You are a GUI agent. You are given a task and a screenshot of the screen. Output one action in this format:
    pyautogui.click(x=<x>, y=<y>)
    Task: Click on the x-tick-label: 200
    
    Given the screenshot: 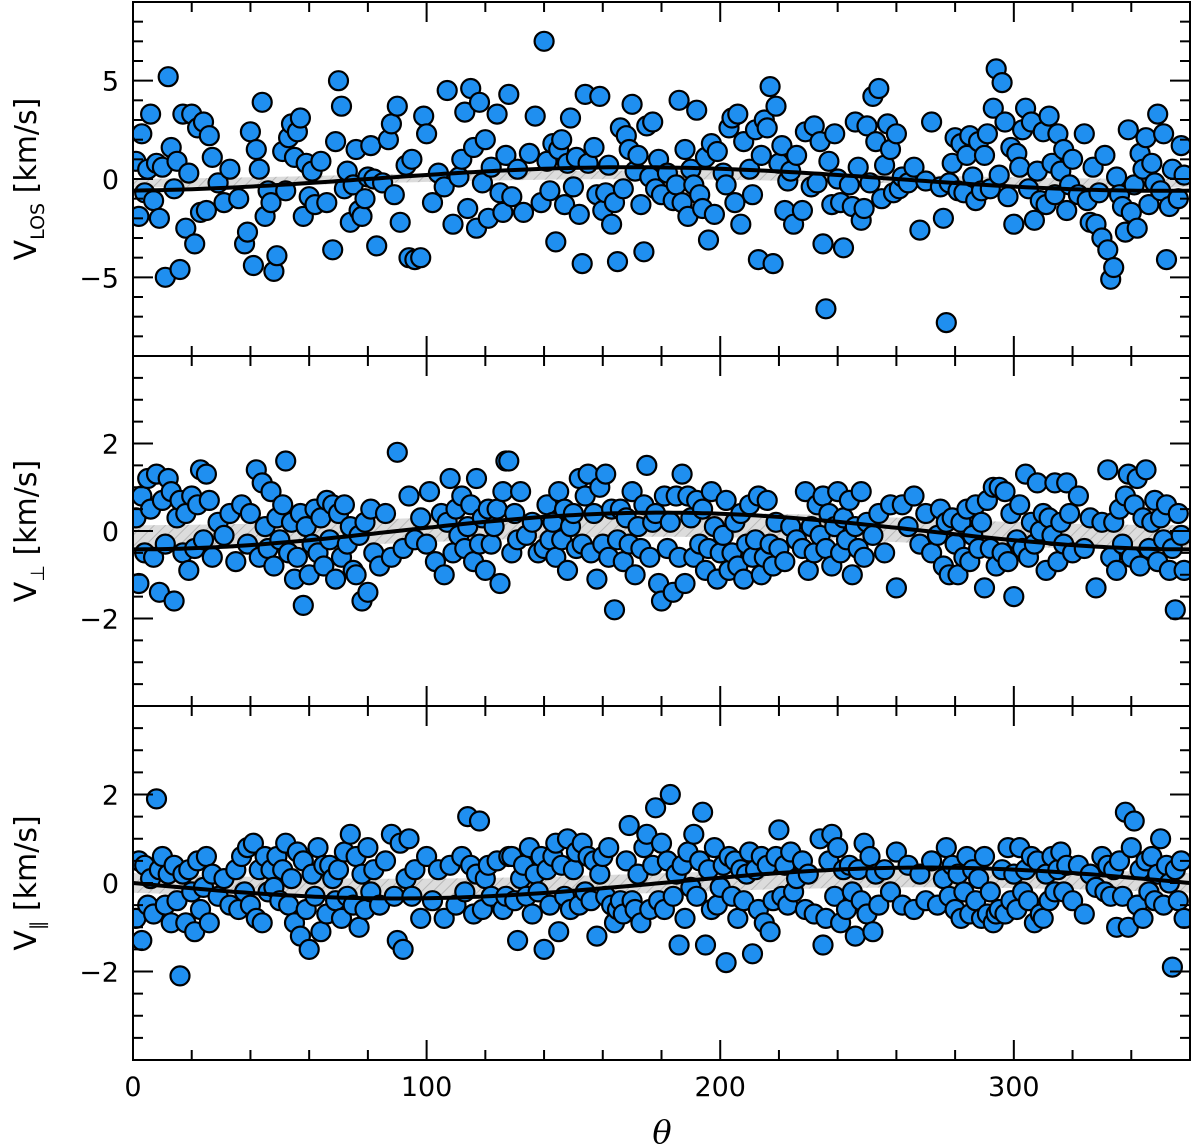 What is the action you would take?
    pyautogui.click(x=720, y=1087)
    